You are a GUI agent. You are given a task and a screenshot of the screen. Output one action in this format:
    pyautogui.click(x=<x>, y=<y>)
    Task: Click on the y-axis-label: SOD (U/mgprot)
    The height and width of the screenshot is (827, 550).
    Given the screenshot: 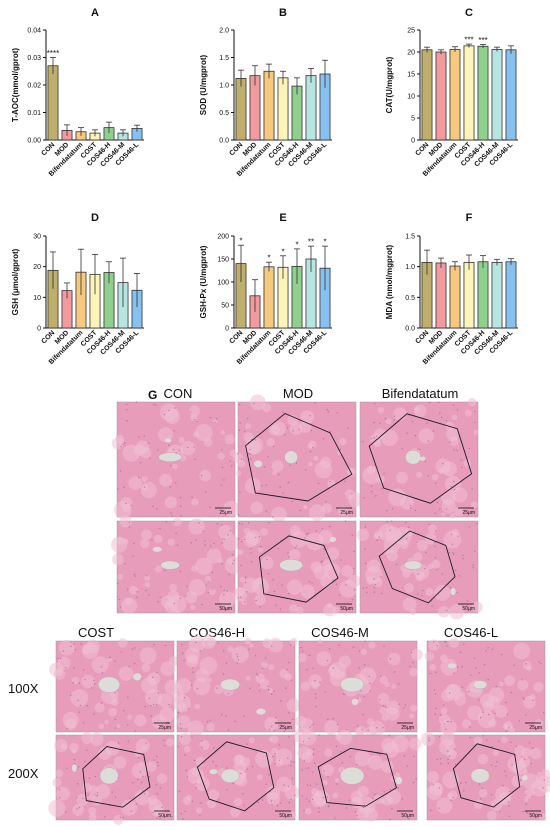 What is the action you would take?
    pyautogui.click(x=203, y=84)
    